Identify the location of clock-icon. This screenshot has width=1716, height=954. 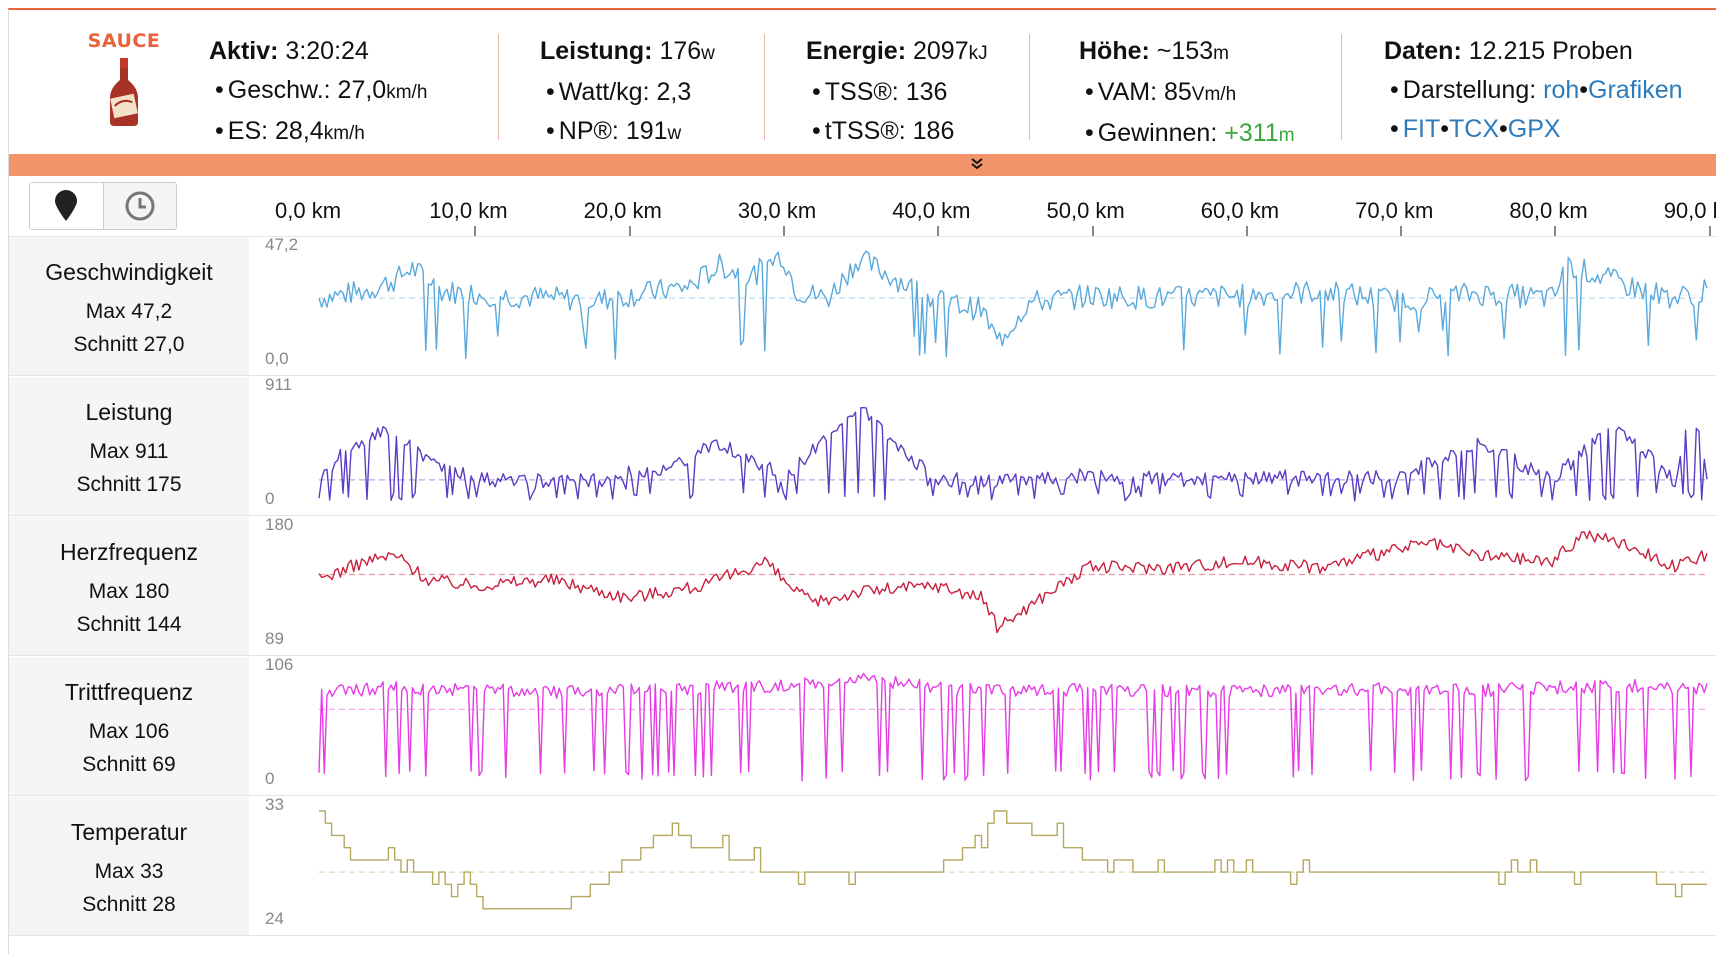
(140, 206).